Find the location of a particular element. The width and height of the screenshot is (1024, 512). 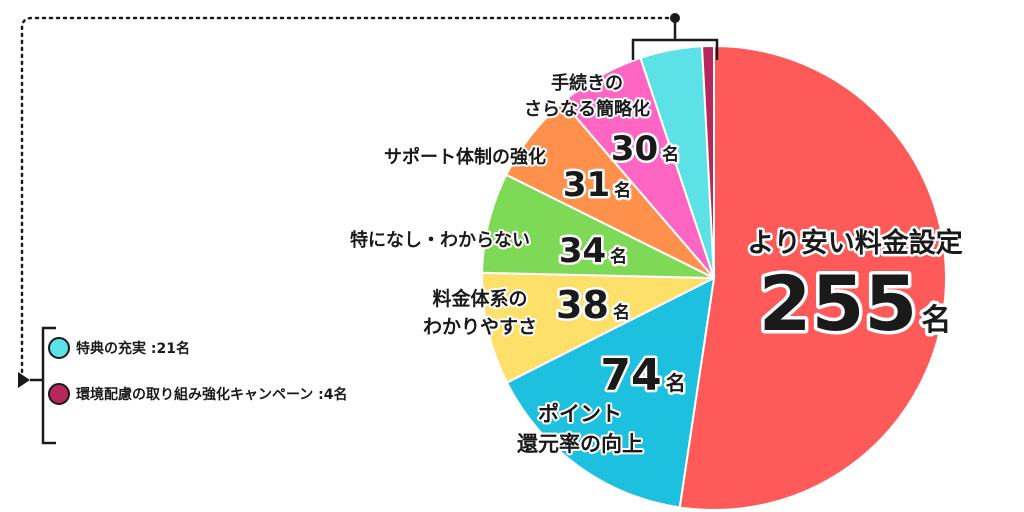

slice-value-label: 38 名 is located at coordinates (593, 305).